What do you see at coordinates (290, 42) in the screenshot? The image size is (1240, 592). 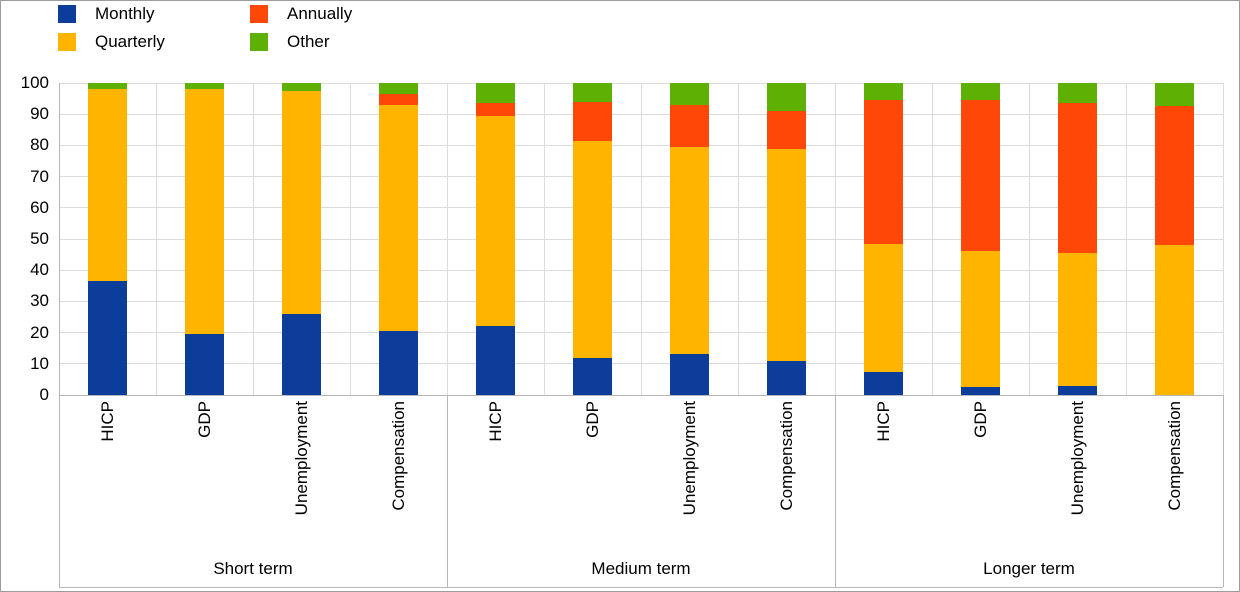 I see `legend-item-other: Other` at bounding box center [290, 42].